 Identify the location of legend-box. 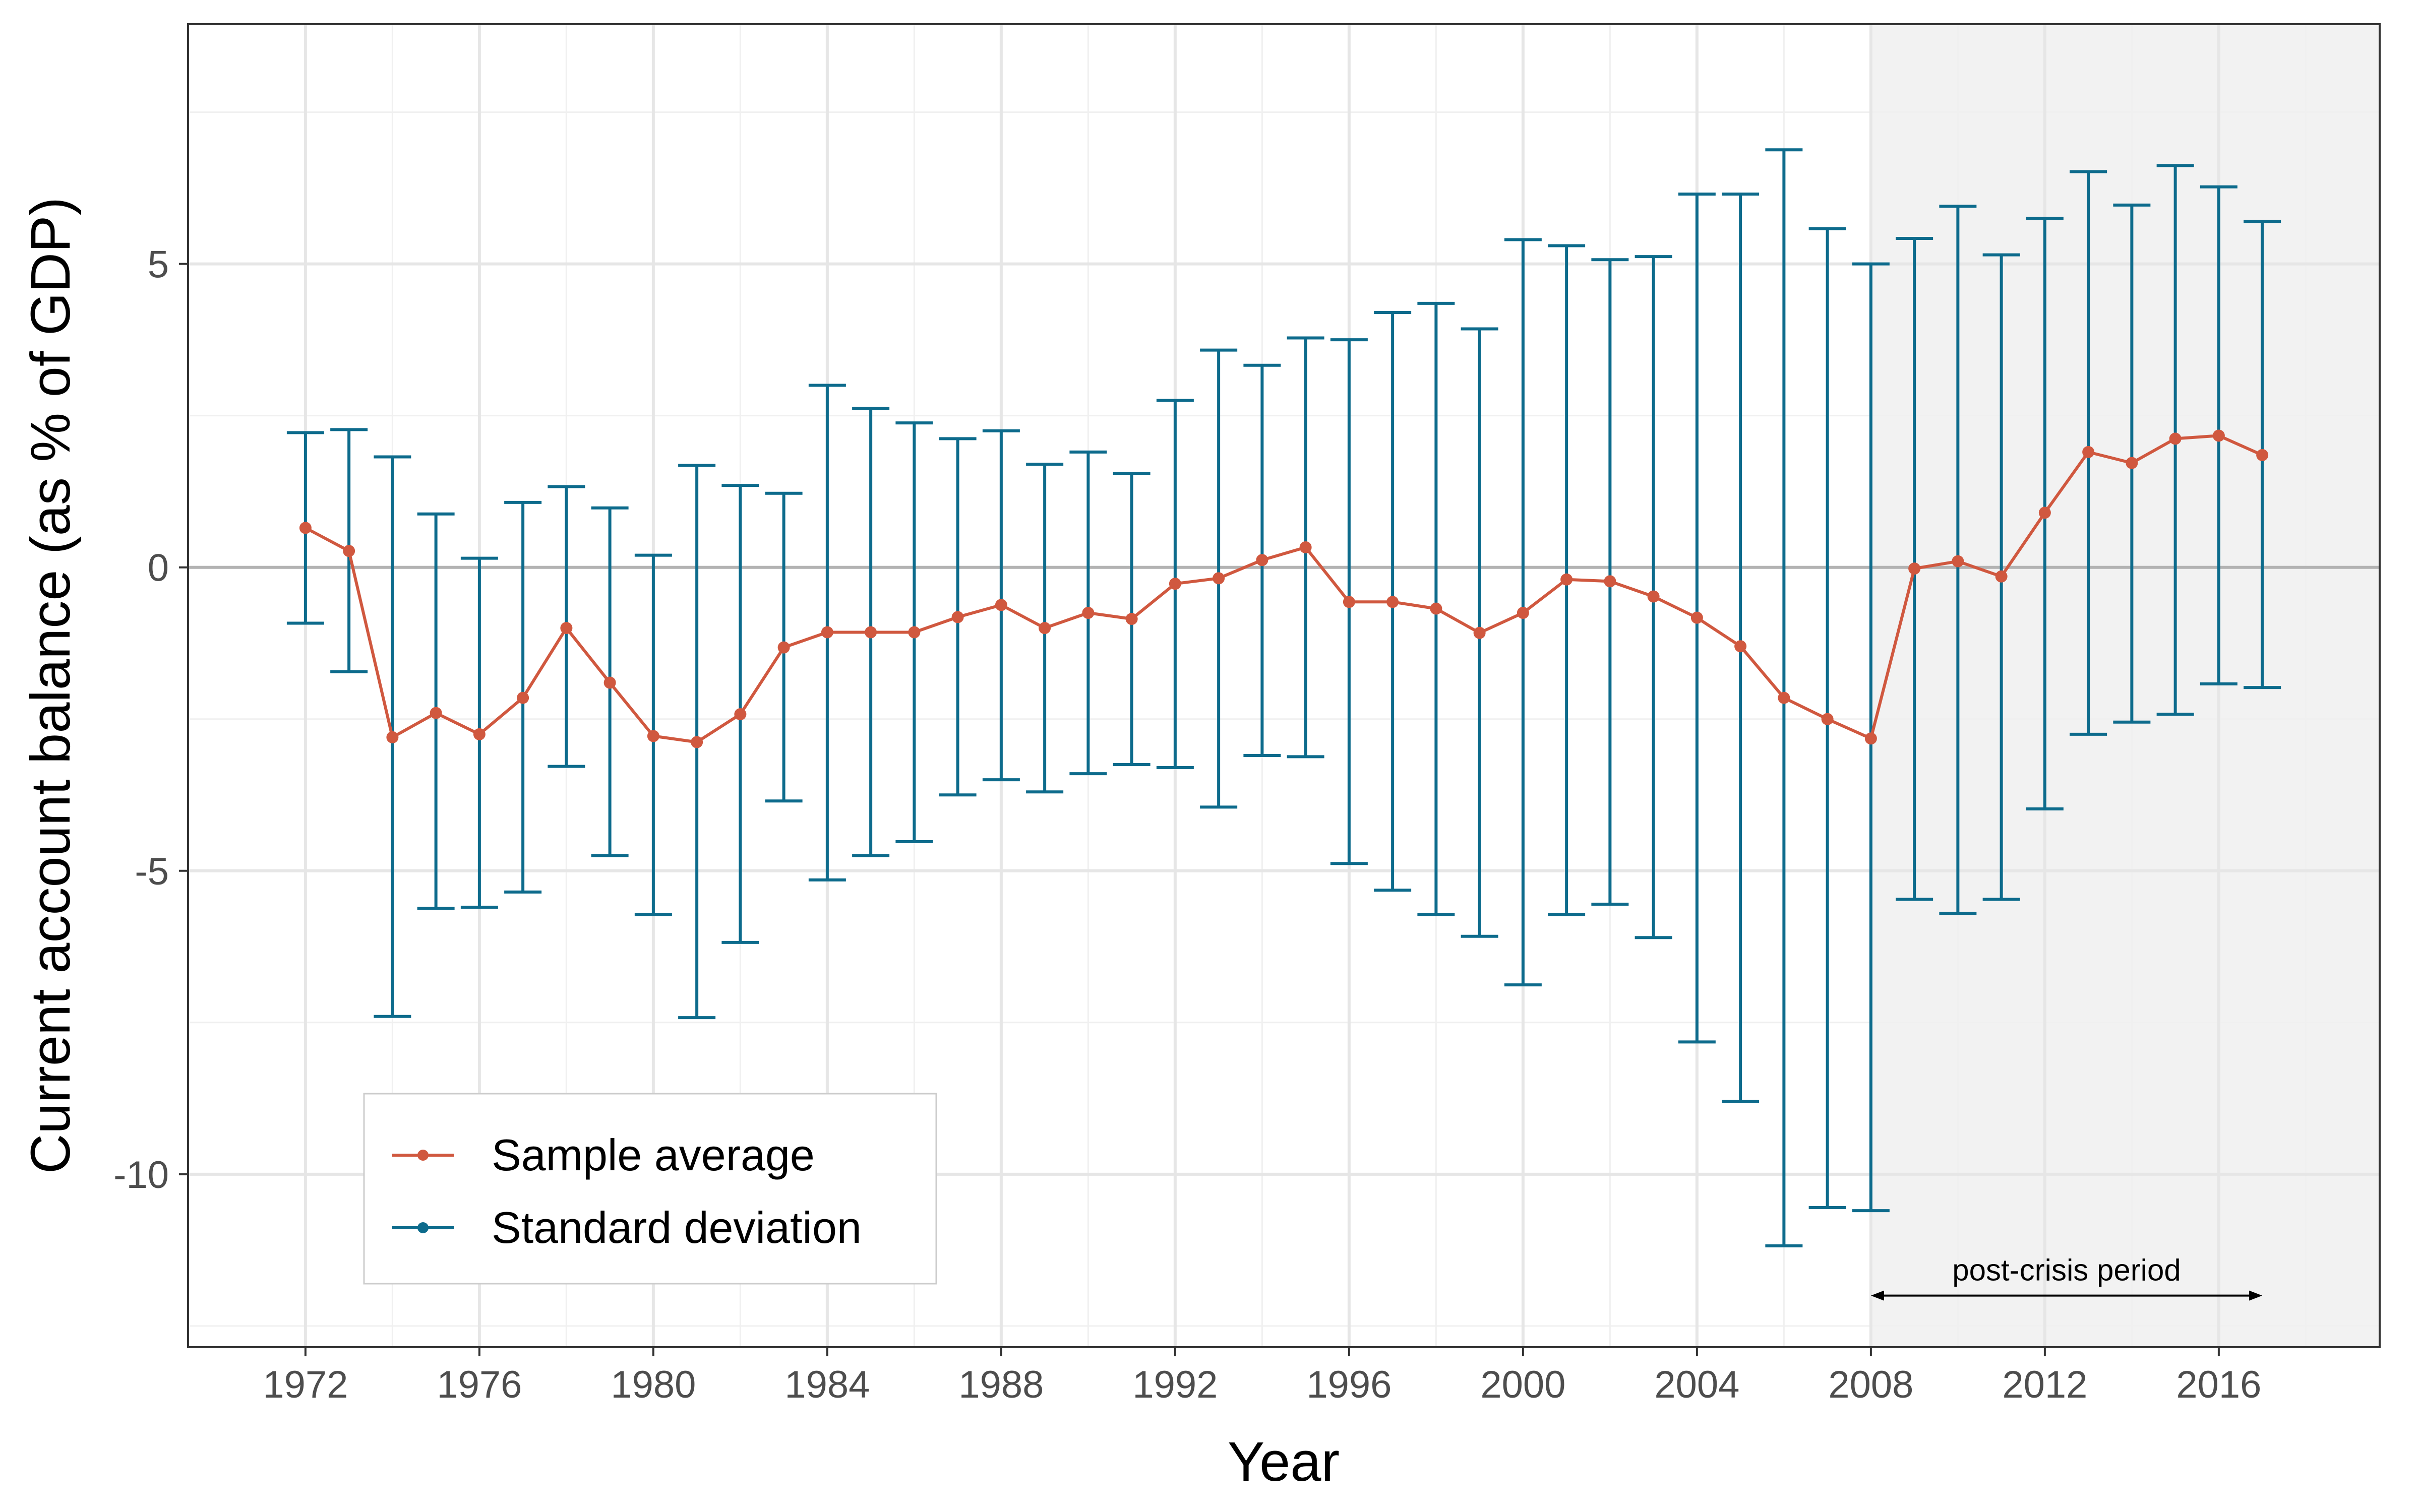
(650, 1189).